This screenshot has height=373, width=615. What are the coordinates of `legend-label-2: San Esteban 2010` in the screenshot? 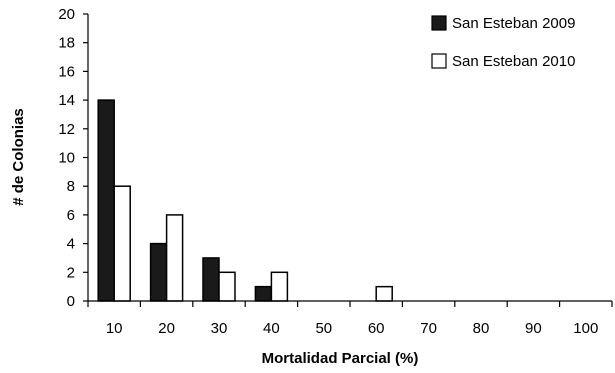 It's located at (513, 61).